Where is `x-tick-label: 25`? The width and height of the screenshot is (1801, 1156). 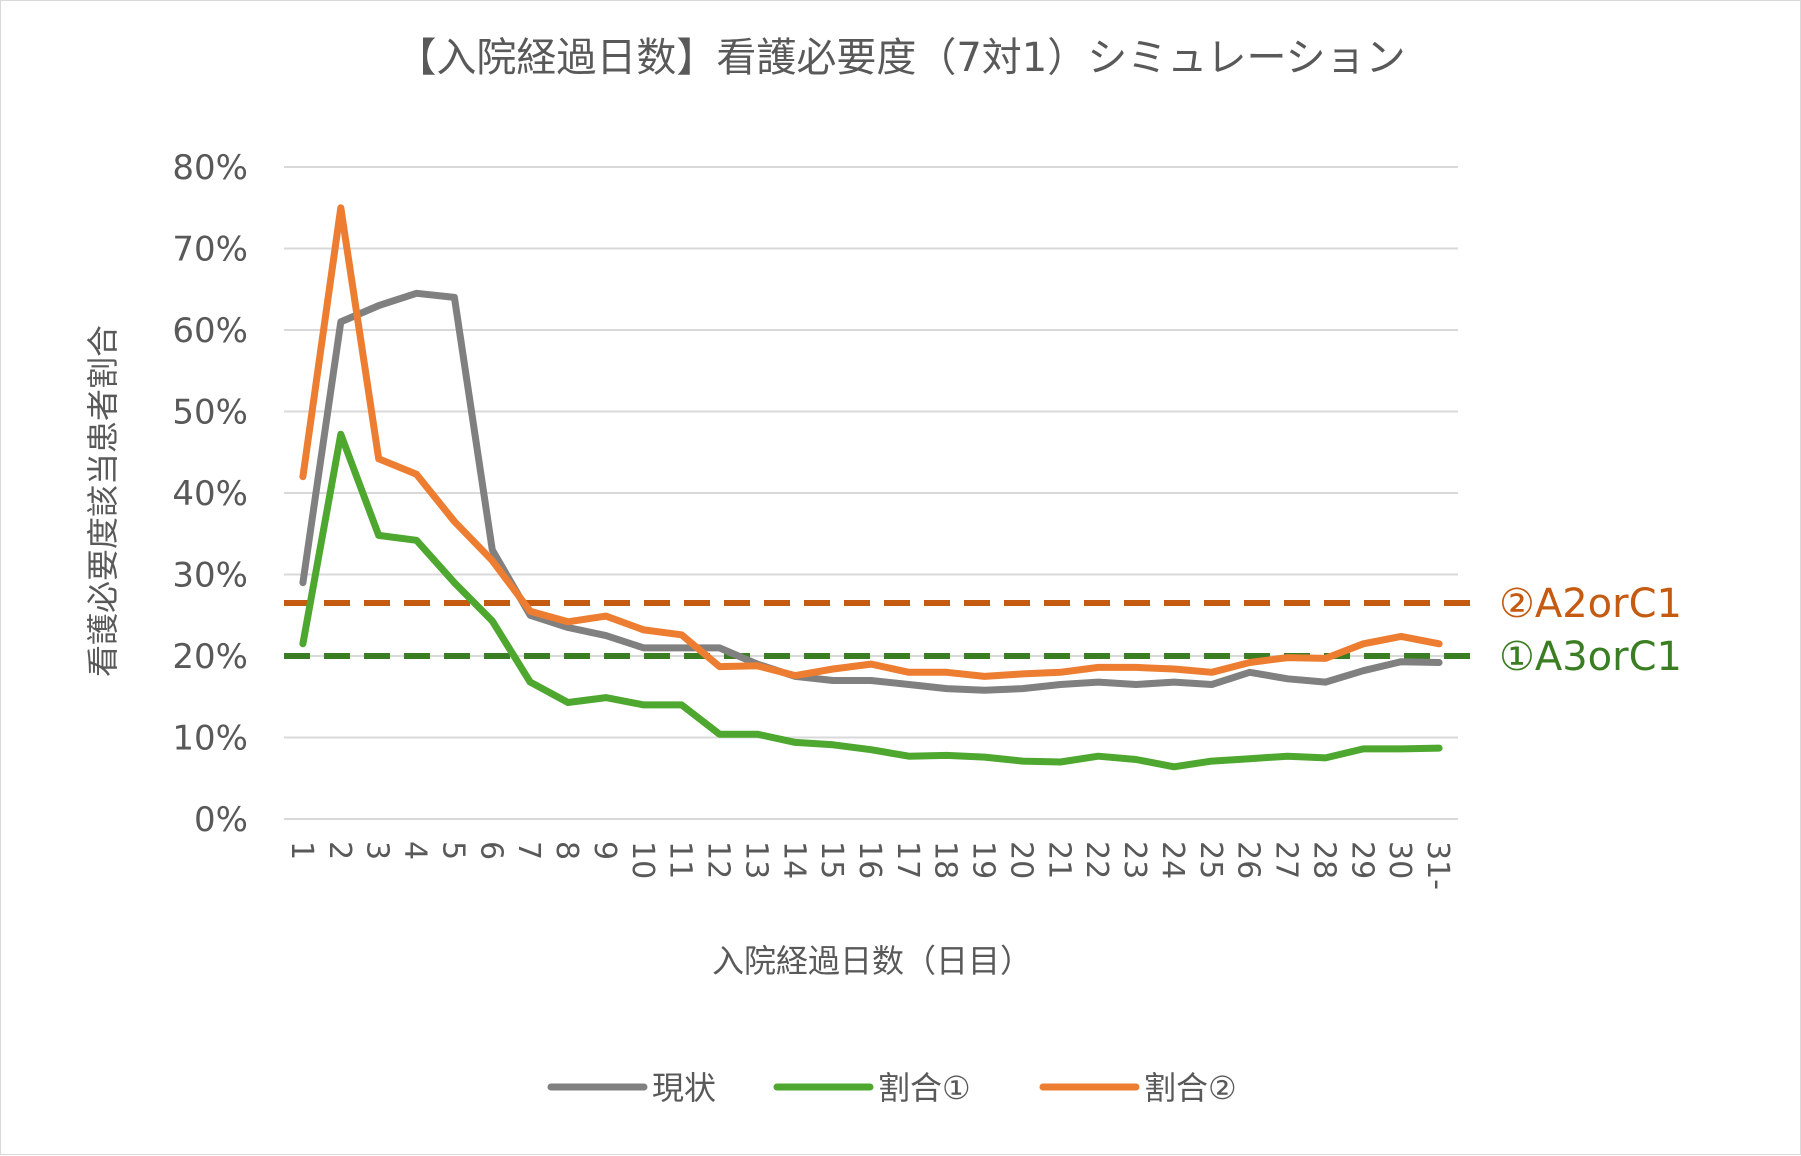 x-tick-label: 25 is located at coordinates (1210, 860).